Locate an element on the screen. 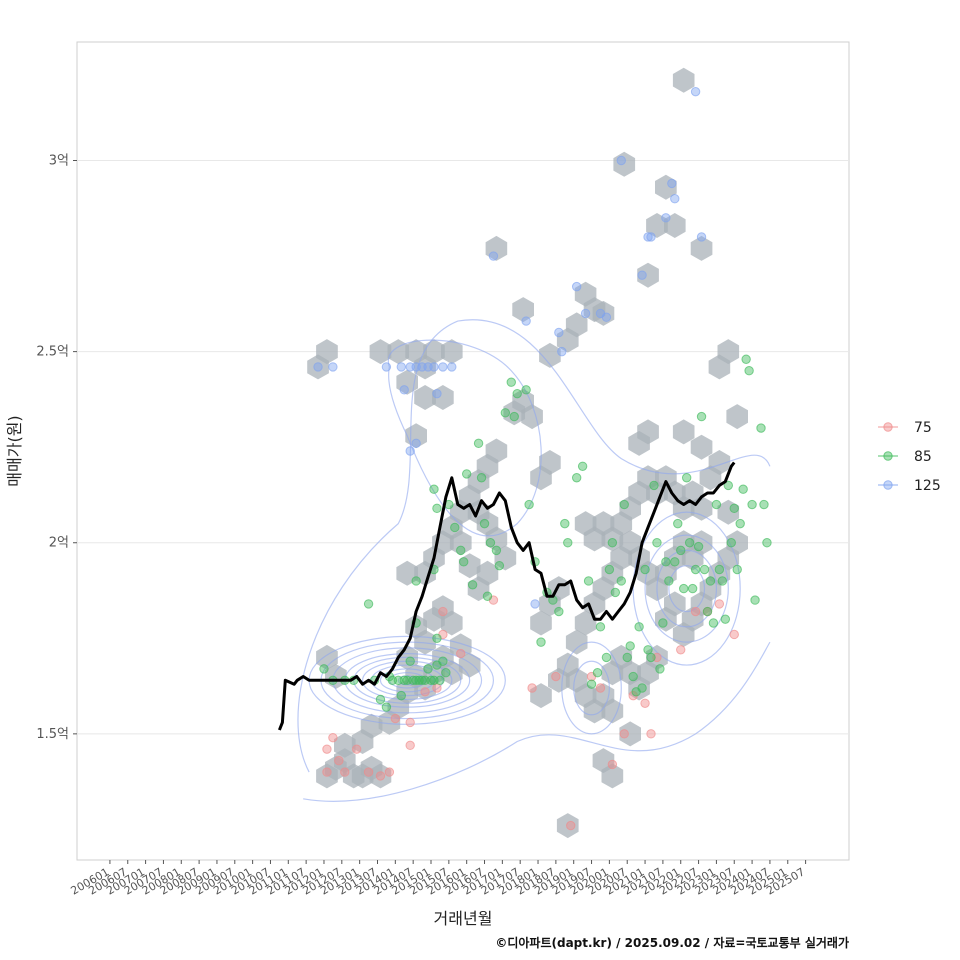  y-tick-label: 2억 is located at coordinates (59, 543).